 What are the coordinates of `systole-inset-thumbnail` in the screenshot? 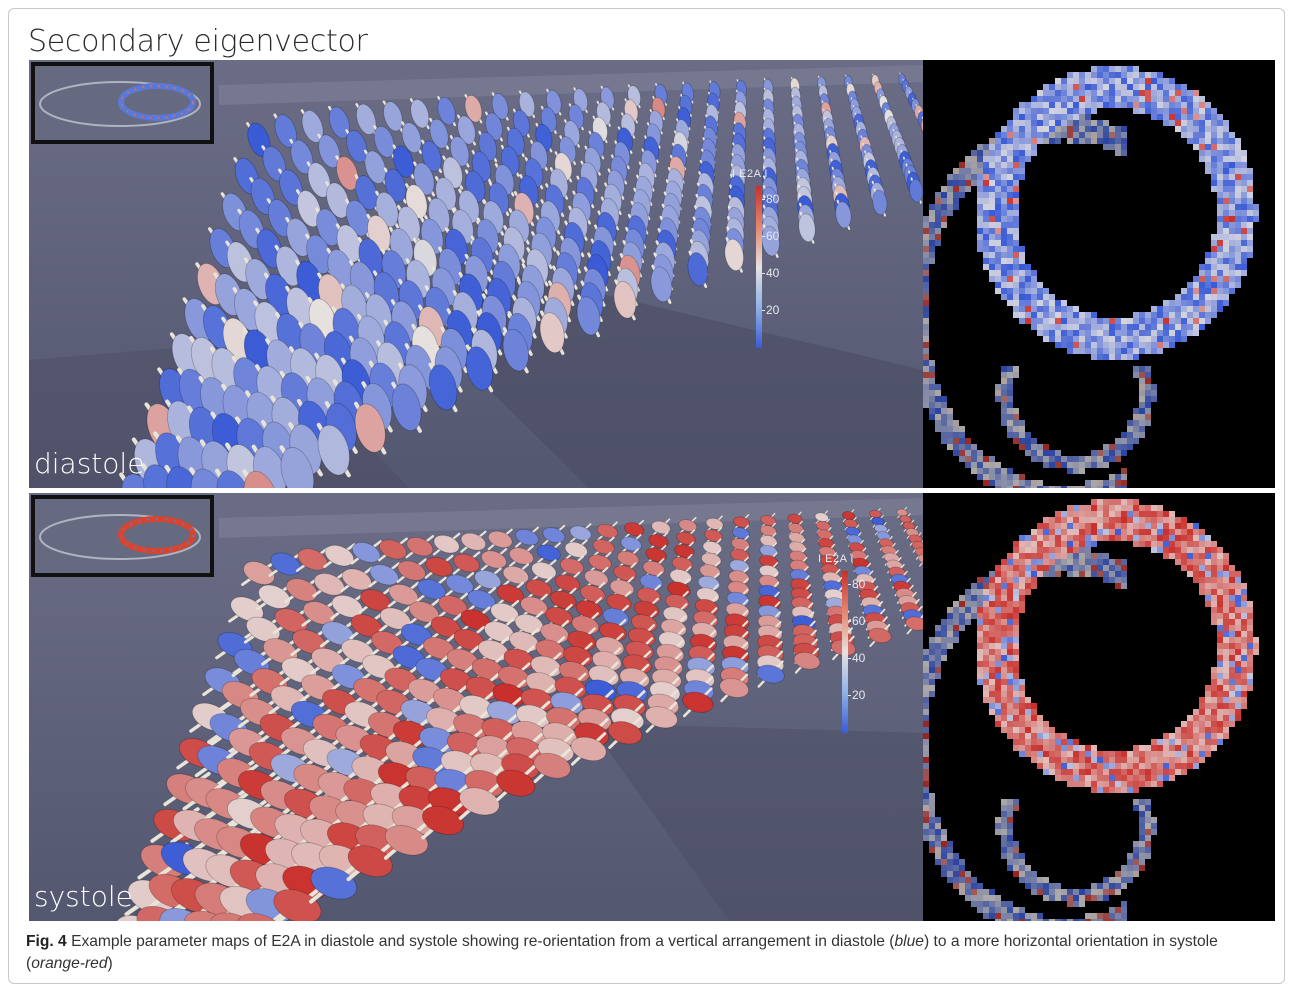 It's located at (122, 536).